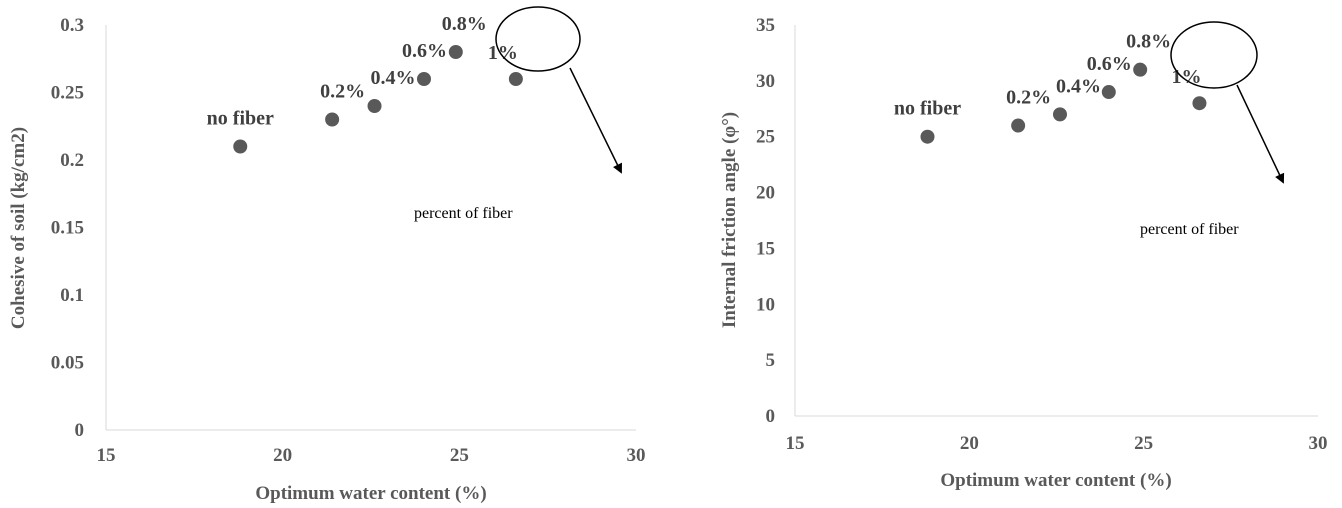  Describe the element at coordinates (67, 363) in the screenshot. I see `y-tick-label: 0.05` at that location.